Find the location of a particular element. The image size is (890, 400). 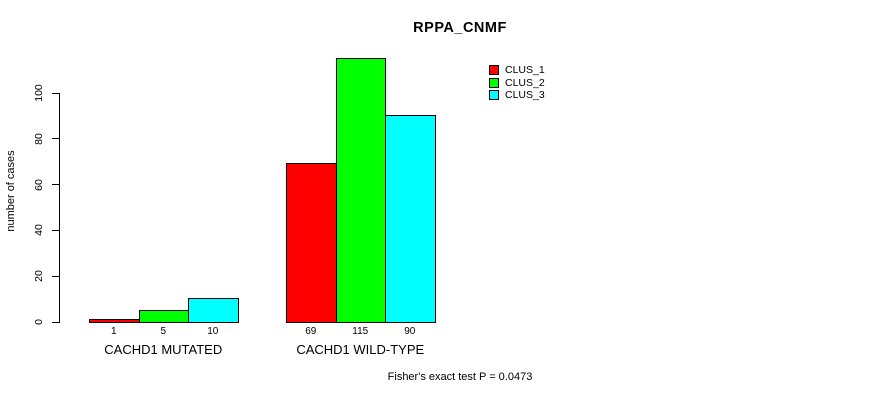

legend-label: CLUS_3 is located at coordinates (525, 95).